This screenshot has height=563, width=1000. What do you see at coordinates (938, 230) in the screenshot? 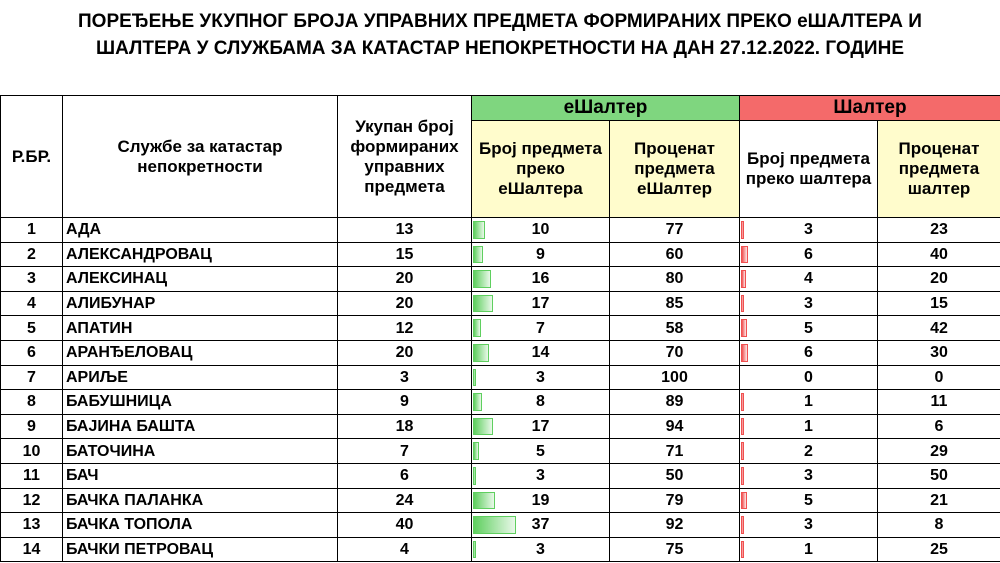
I see `cell-shalter-pct: 23` at bounding box center [938, 230].